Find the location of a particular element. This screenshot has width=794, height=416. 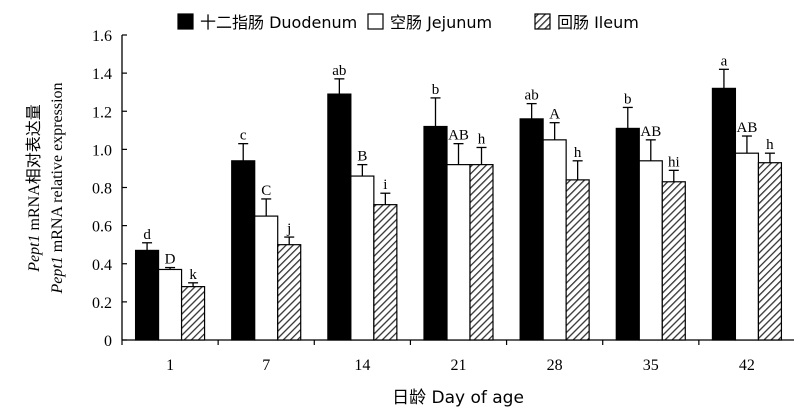

y-axis-title-english-gene: Pept1 is located at coordinates (57, 275).